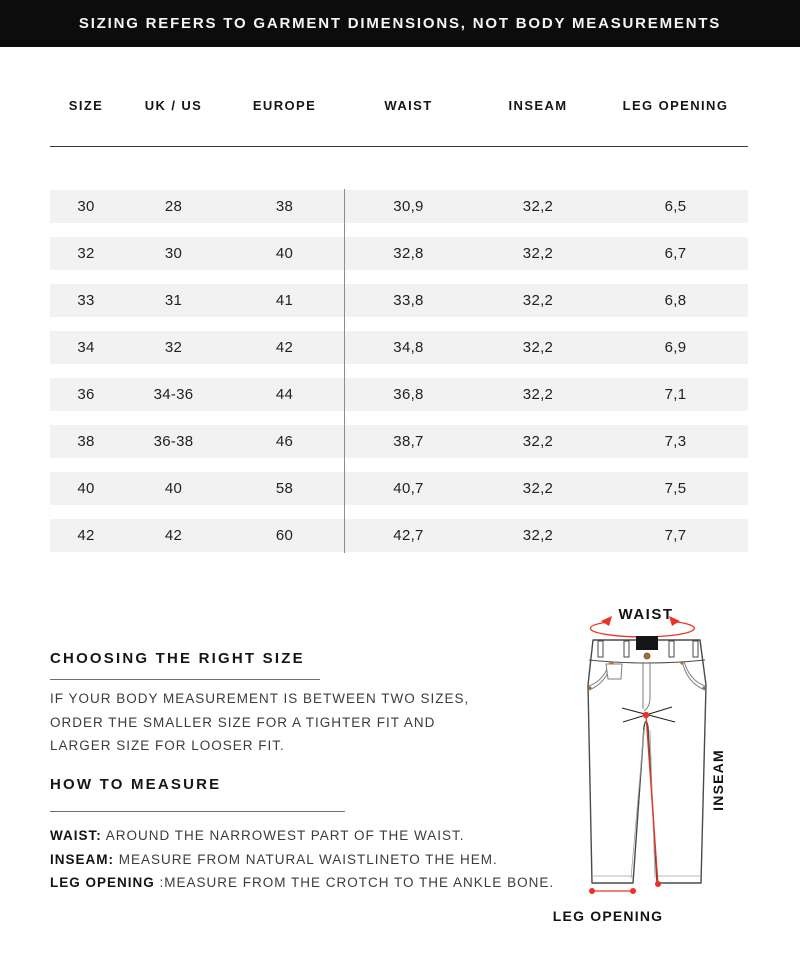  I want to click on table-row: 33 31 41 33,8 32,2 6,8, so click(399, 300).